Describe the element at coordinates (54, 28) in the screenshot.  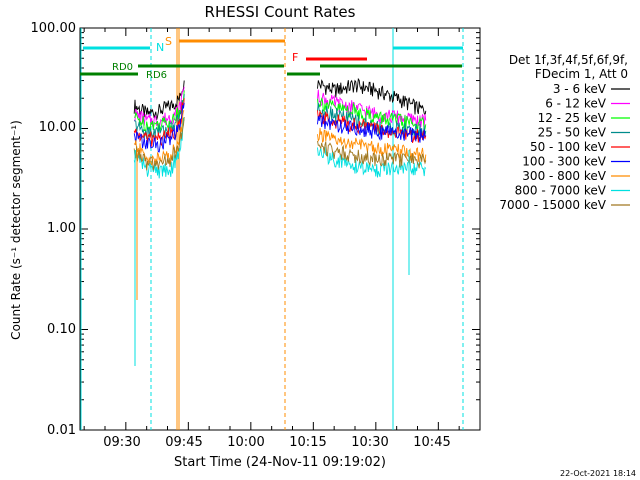
I see `y-tick-label: 100.00` at that location.